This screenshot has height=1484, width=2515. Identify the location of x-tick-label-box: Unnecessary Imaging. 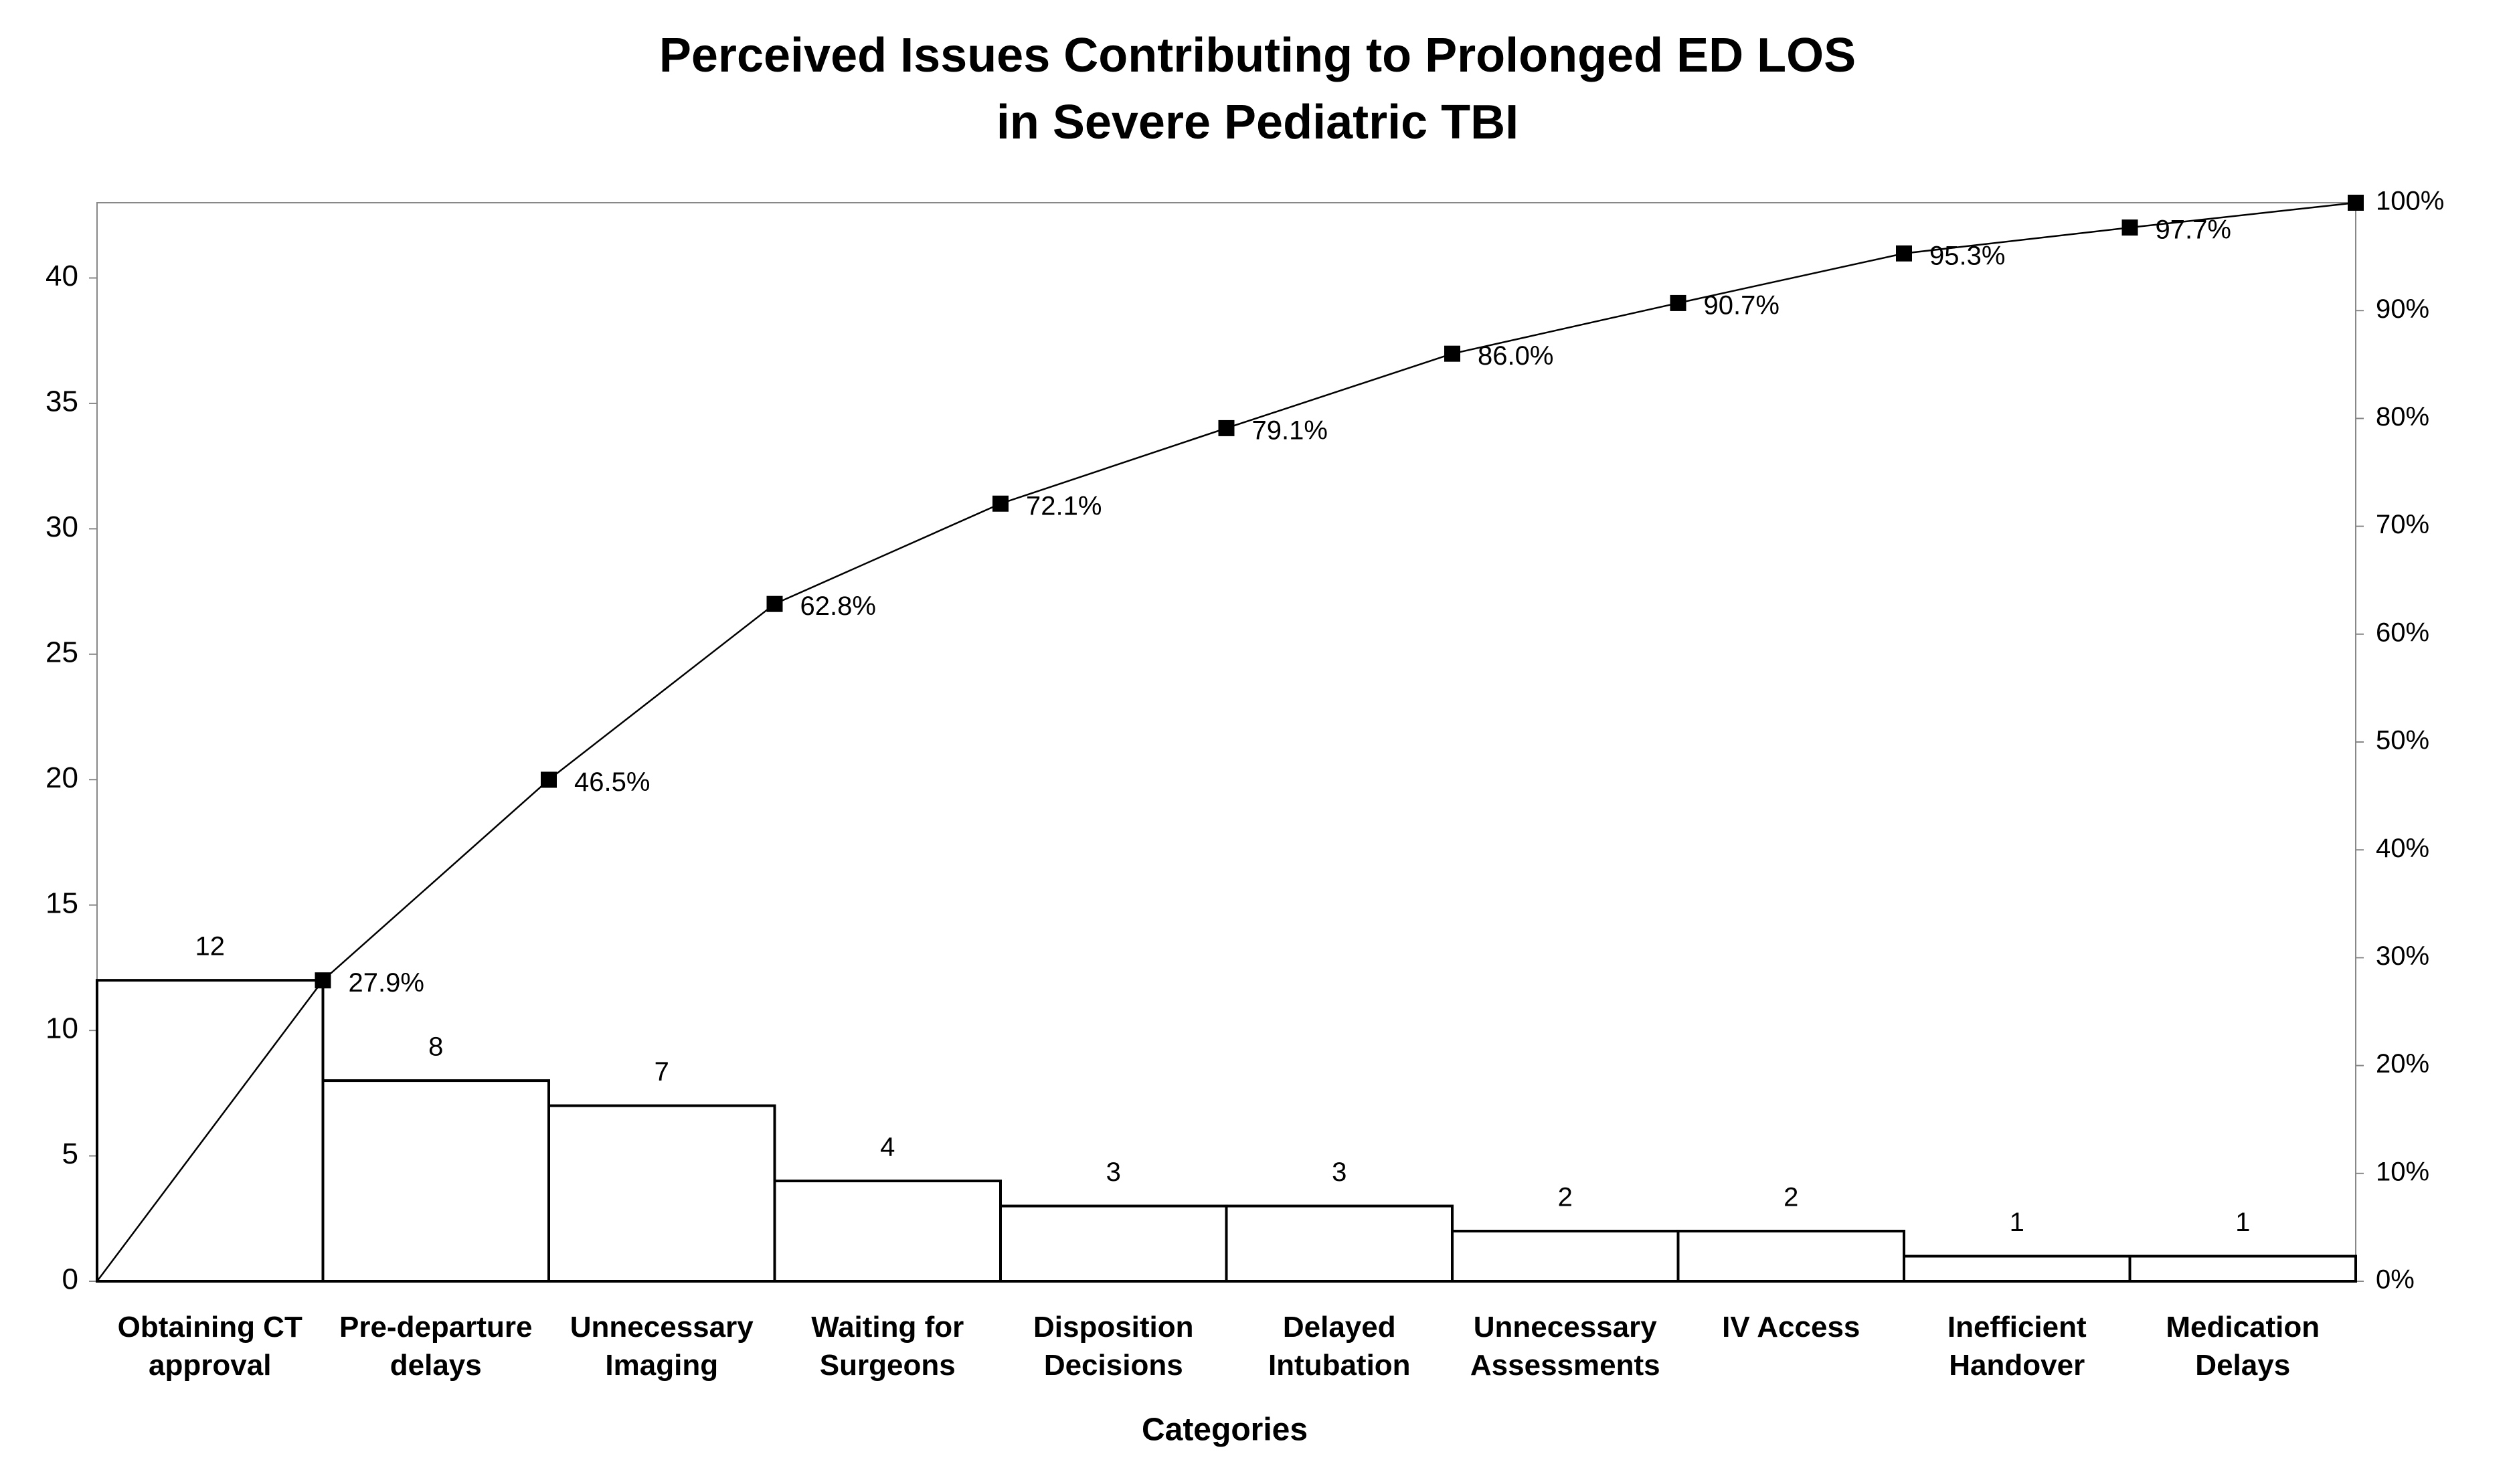
(662, 1346).